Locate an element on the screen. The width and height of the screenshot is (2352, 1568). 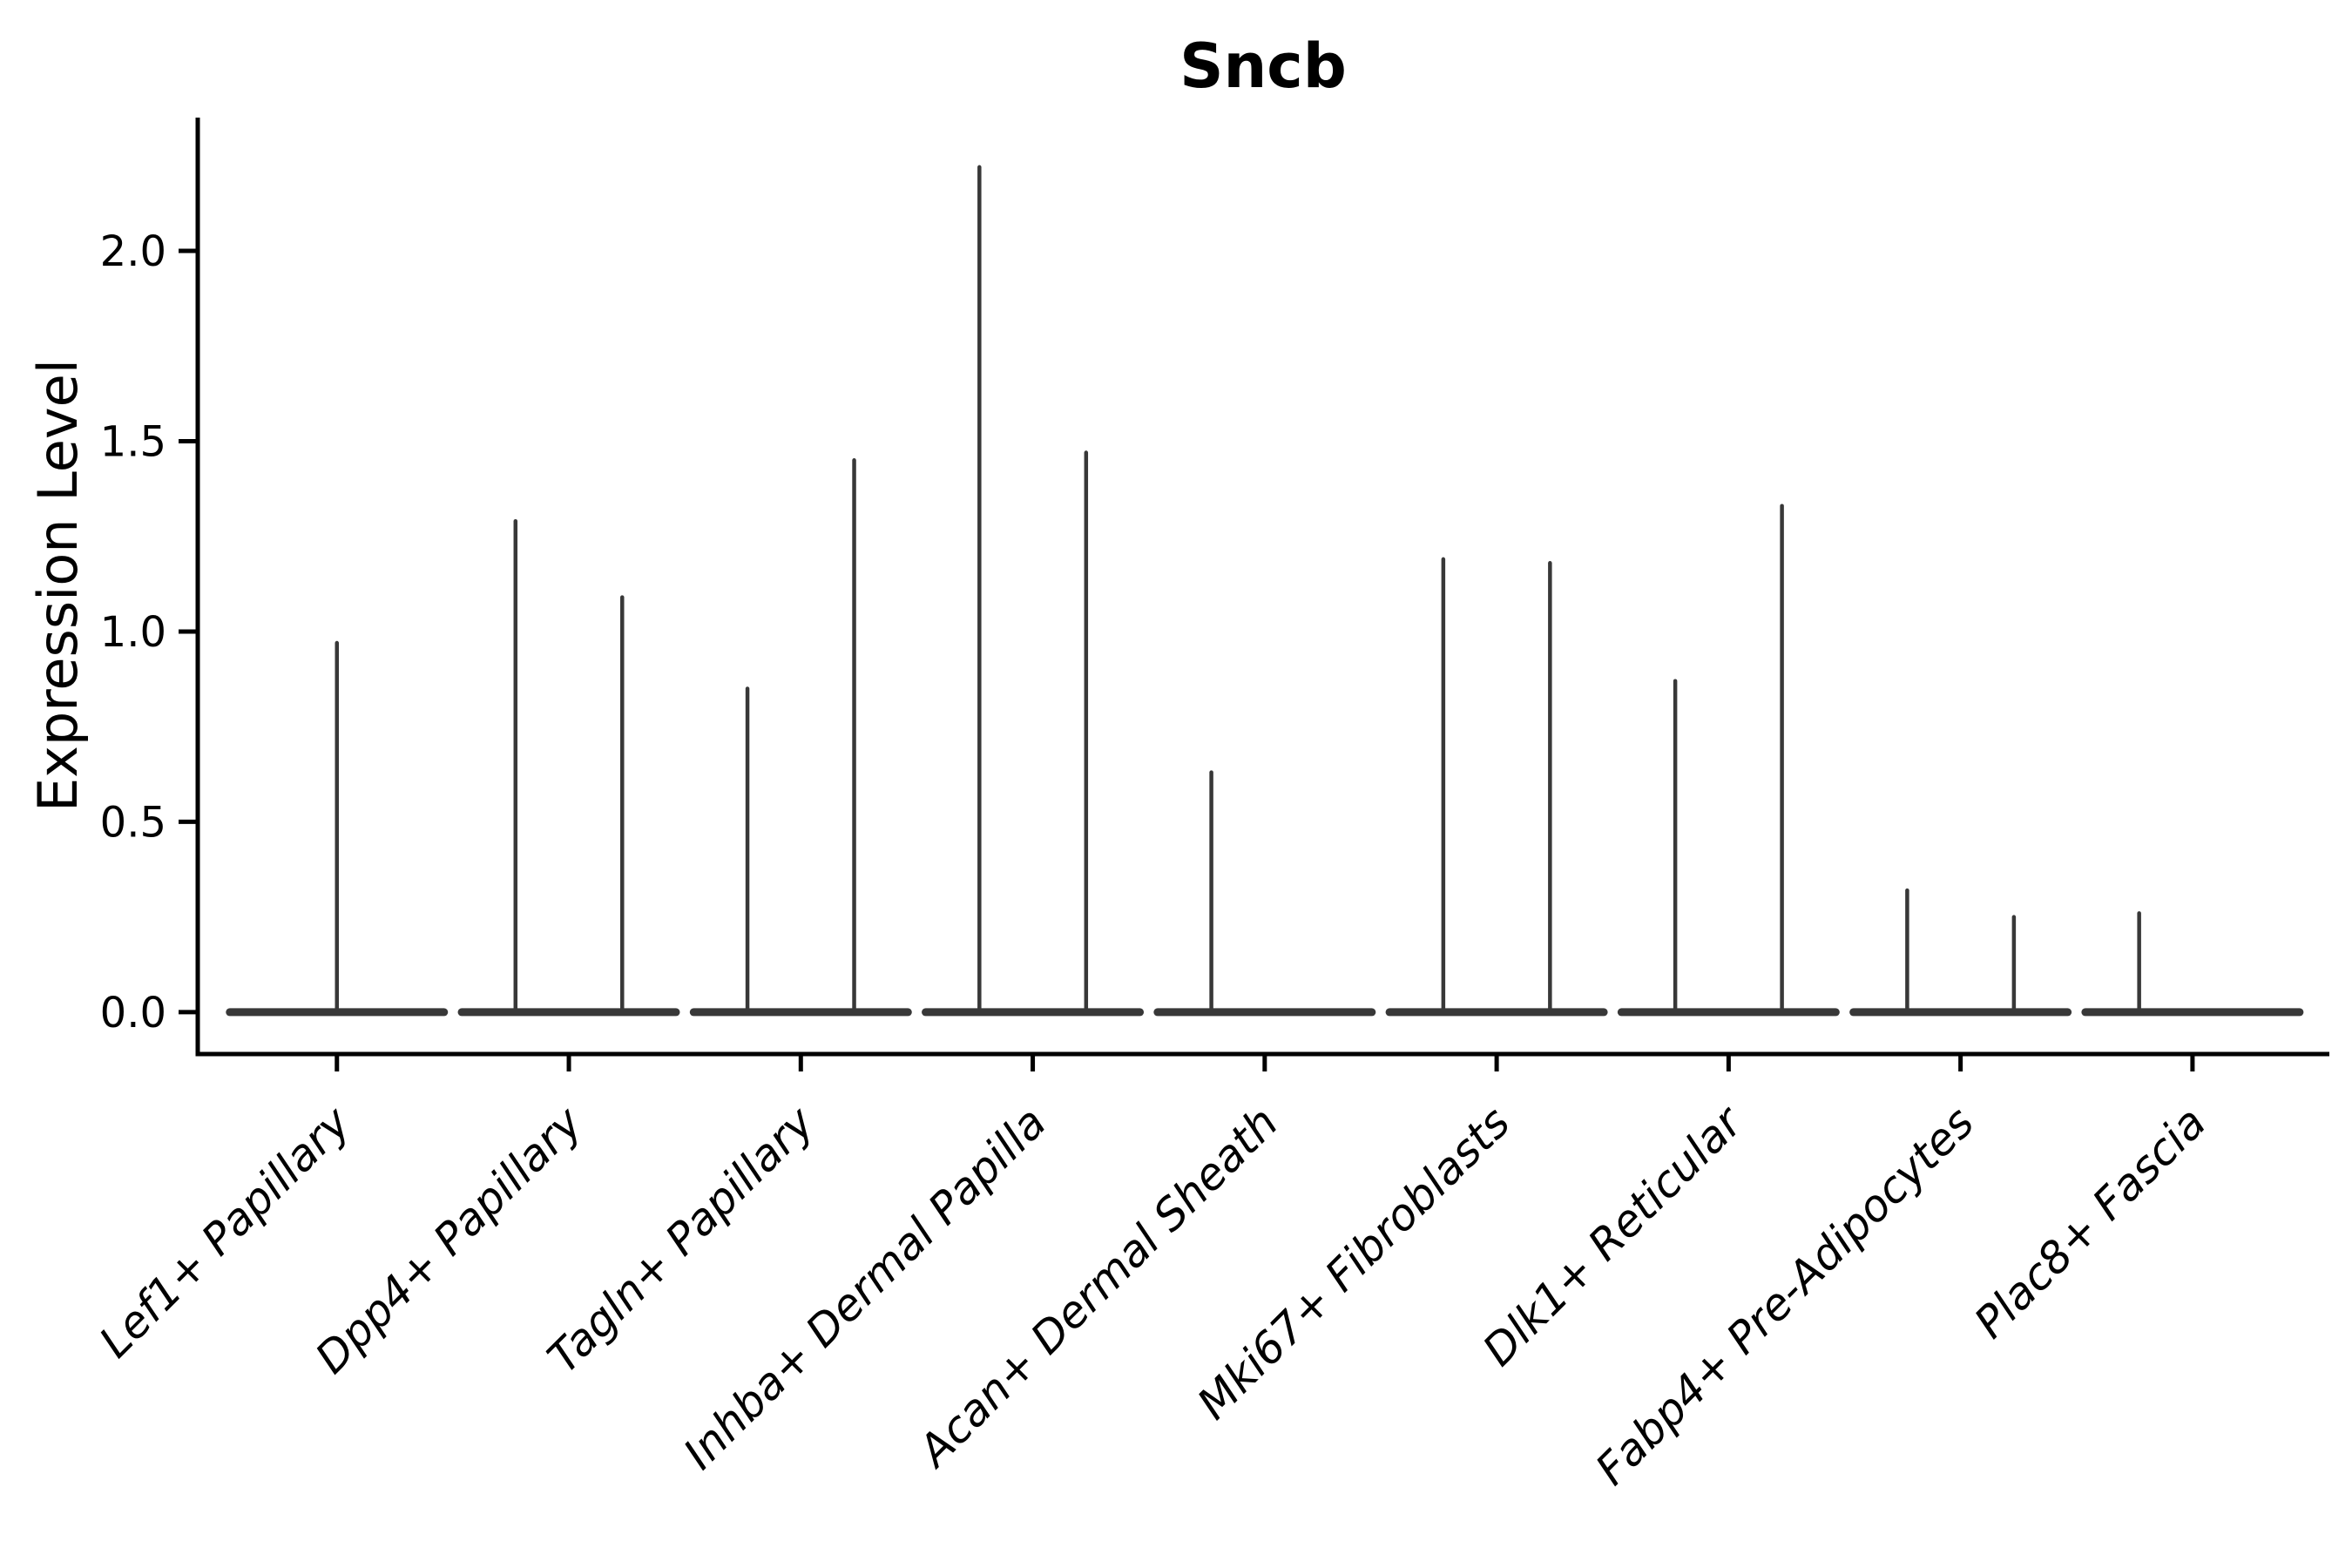
y-tick-label: 0.5 is located at coordinates (133, 822).